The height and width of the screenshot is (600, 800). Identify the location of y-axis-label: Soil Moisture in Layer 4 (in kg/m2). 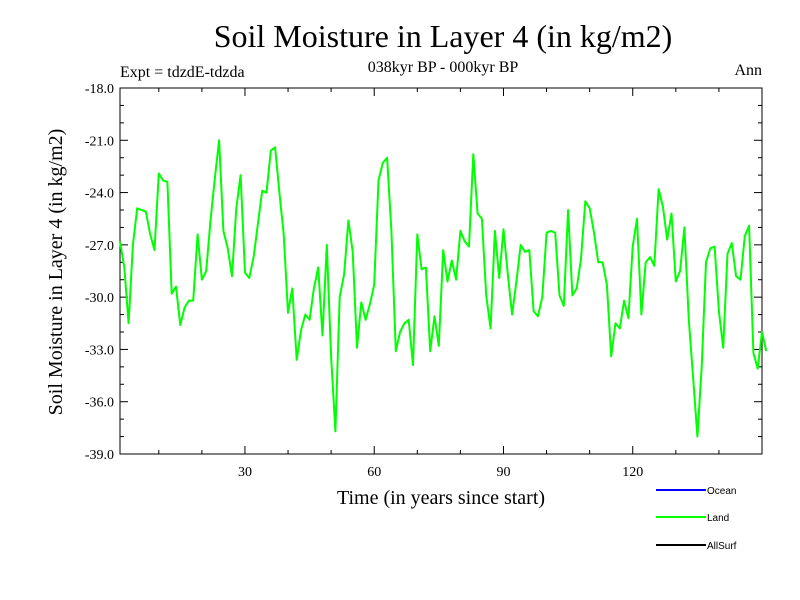
(56, 272).